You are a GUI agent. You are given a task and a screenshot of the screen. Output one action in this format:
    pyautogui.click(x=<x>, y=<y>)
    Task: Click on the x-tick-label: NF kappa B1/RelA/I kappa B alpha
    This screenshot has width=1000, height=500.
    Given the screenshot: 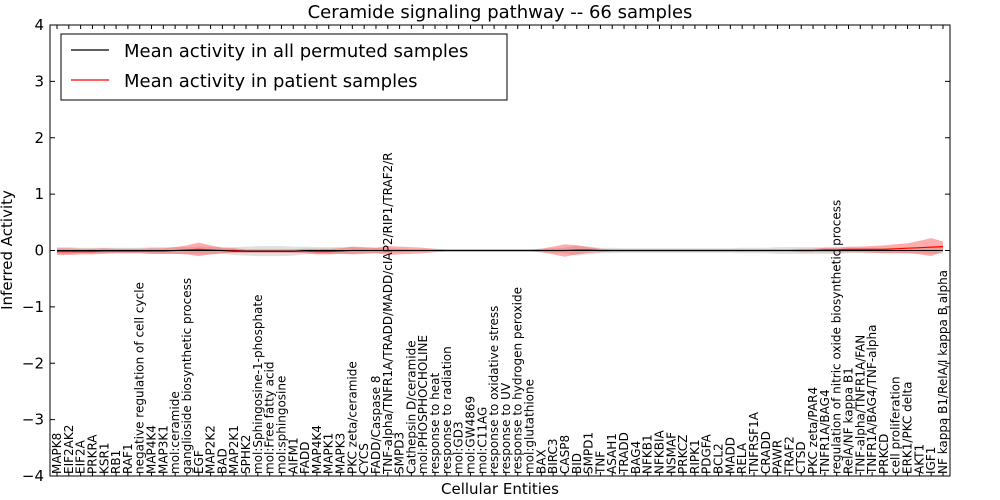 What is the action you would take?
    pyautogui.click(x=943, y=372)
    